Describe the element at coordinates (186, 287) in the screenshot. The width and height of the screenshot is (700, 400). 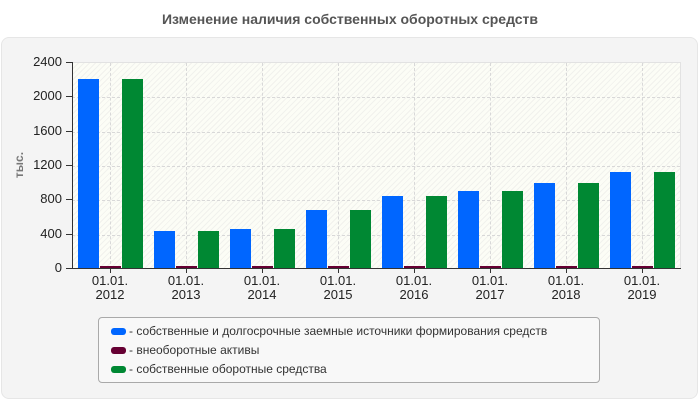
I see `x-tick-label: 01.01. 2013` at that location.